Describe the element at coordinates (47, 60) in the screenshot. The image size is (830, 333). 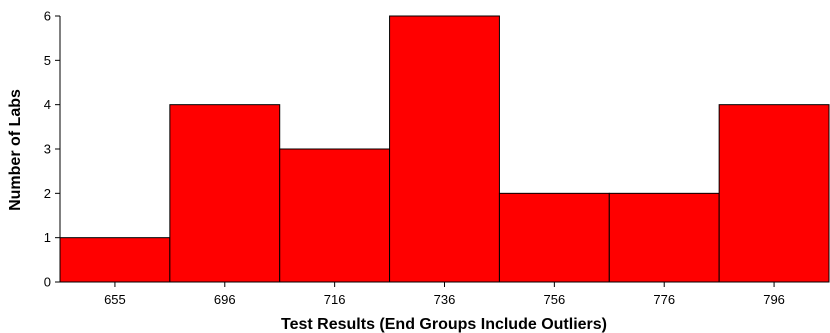
I see `y-tick-label-5: 5` at that location.